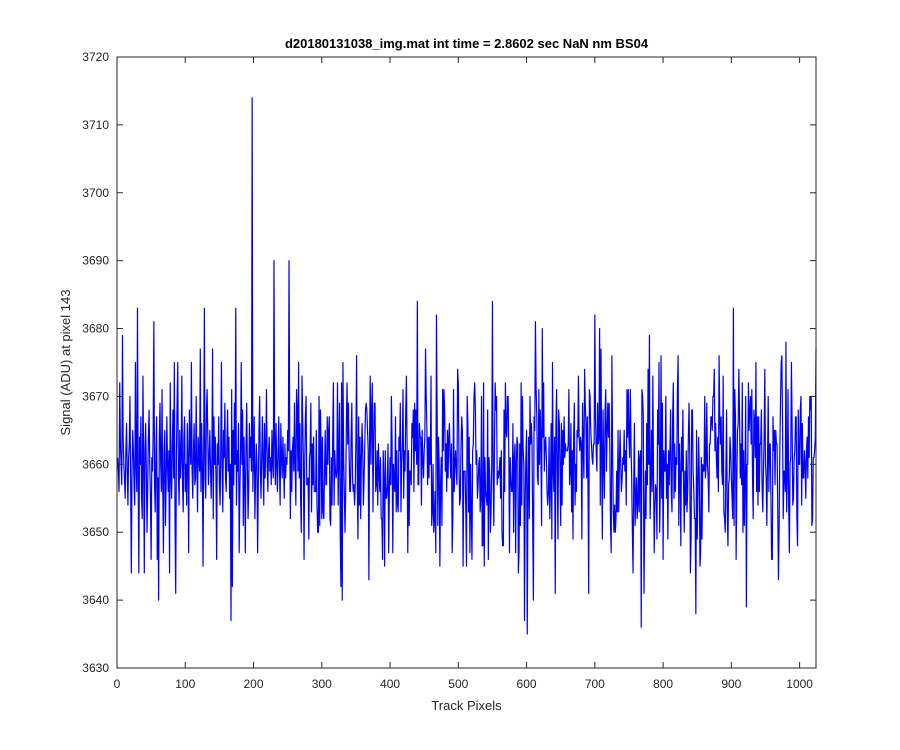  I want to click on y-tick-label: 3640, so click(95, 600).